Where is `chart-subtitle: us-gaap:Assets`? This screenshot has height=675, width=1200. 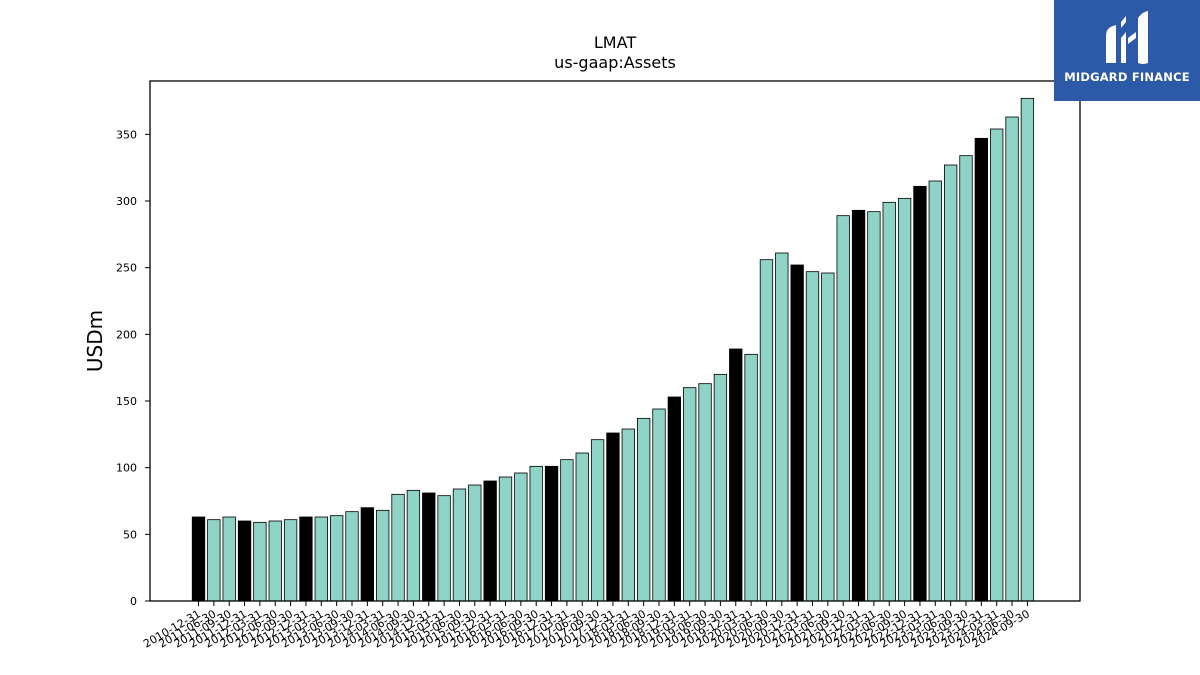 chart-subtitle: us-gaap:Assets is located at coordinates (615, 62).